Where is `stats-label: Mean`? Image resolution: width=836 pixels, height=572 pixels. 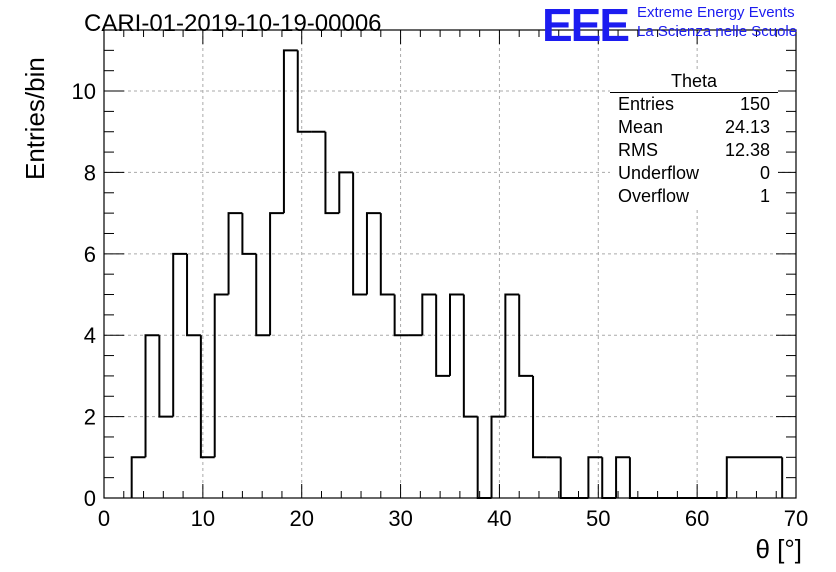
stats-label: Mean is located at coordinates (641, 127).